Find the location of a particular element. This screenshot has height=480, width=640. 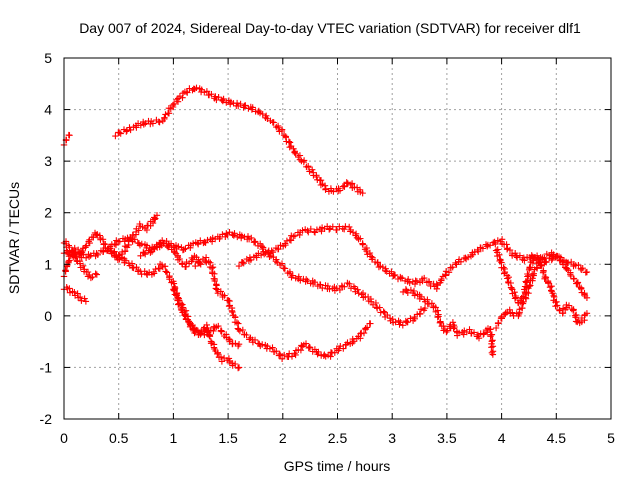

x-tick-label: 2 is located at coordinates (283, 438).